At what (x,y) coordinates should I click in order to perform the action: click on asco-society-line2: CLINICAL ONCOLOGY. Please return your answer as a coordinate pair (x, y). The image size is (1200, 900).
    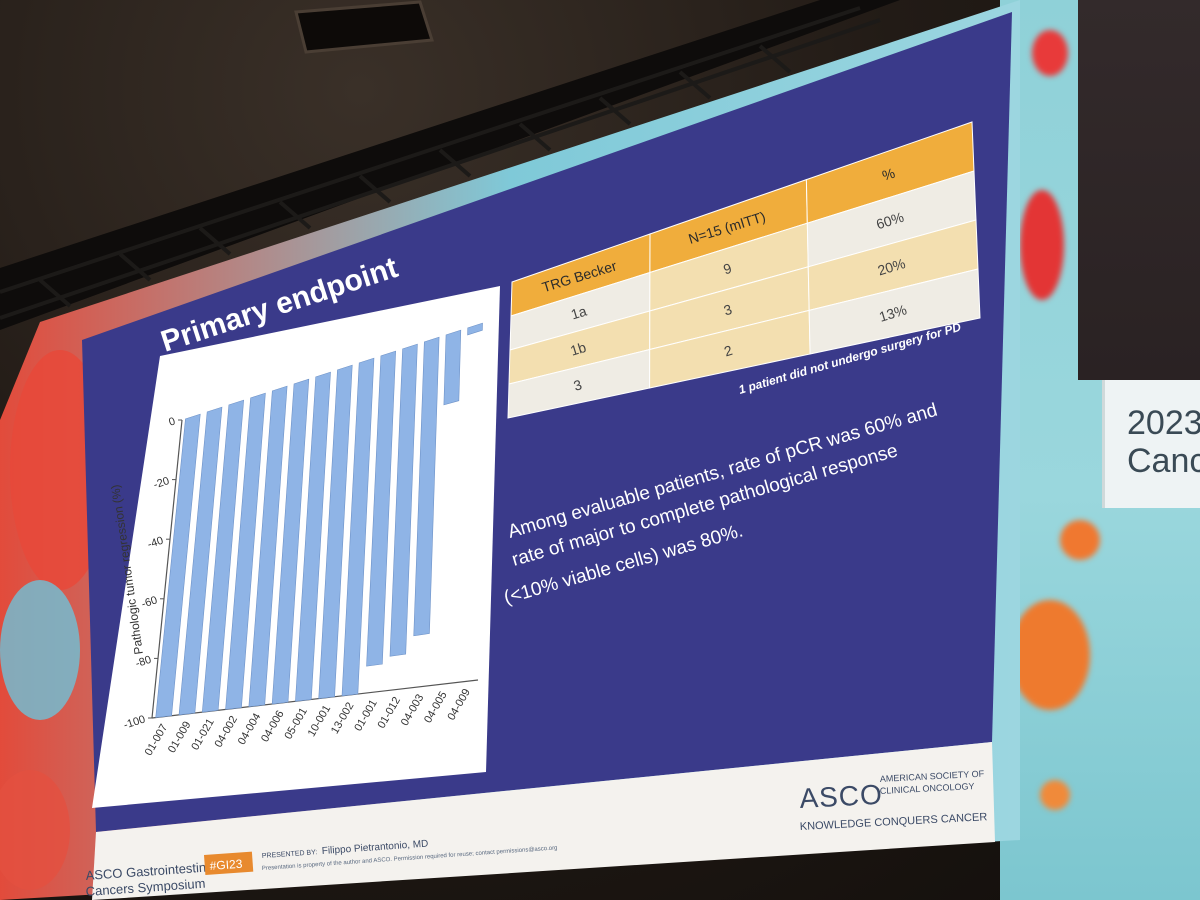
    Looking at the image, I should click on (927, 788).